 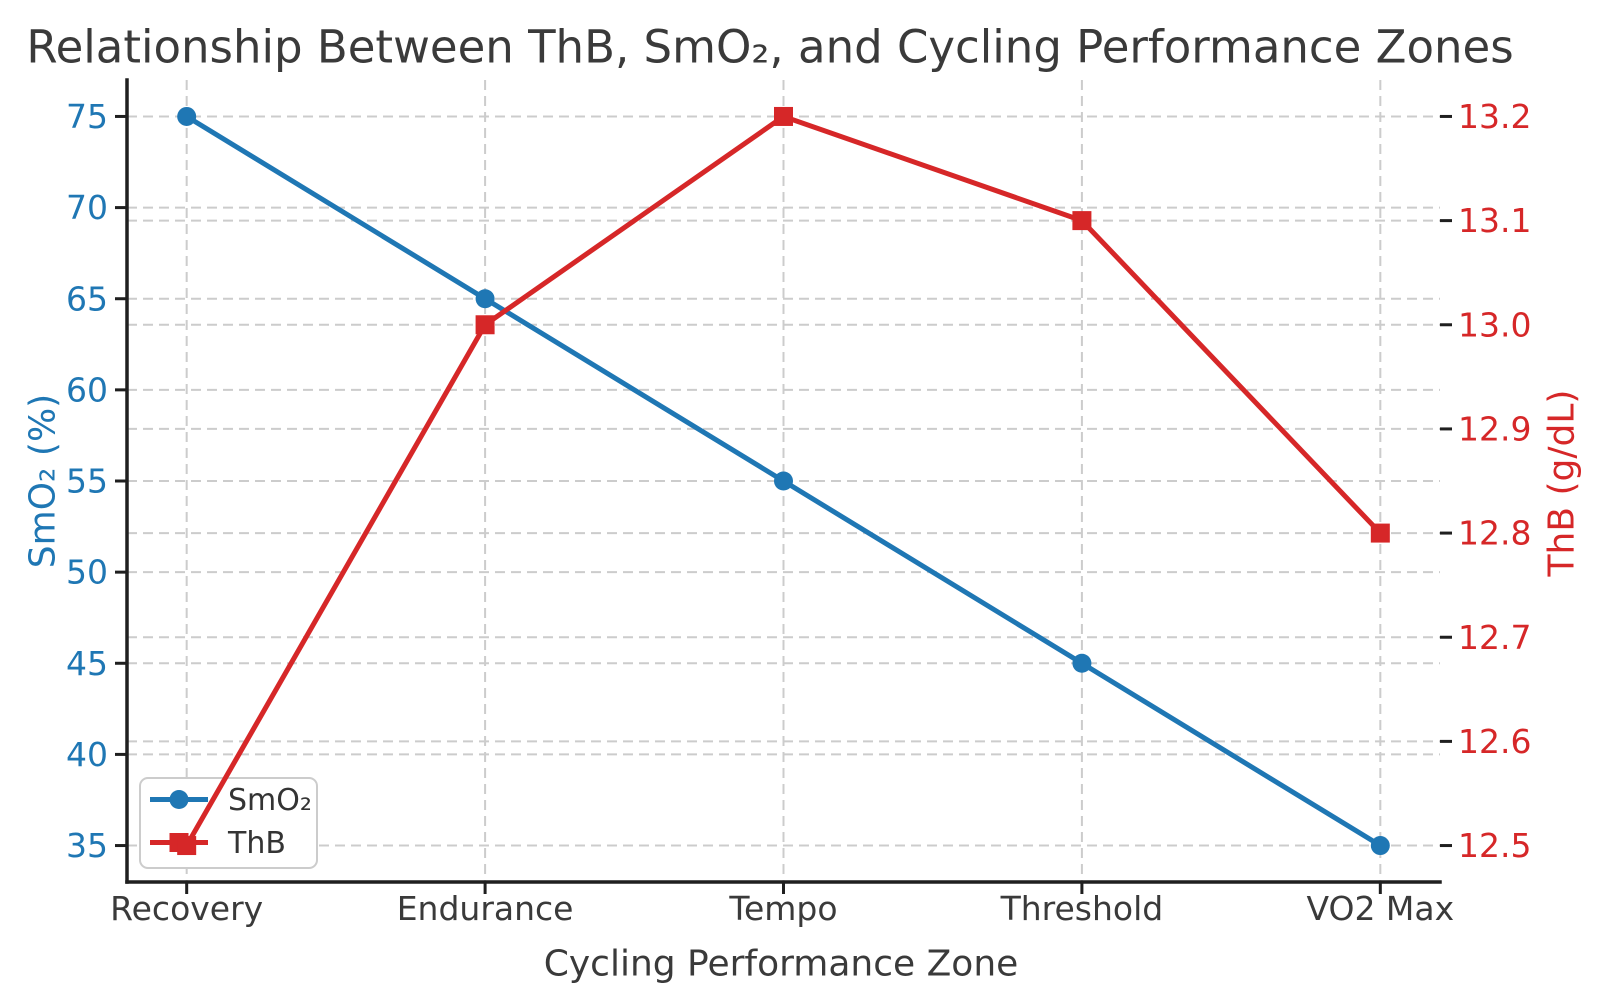 I want to click on right-tick-label-13.2: 13.2, so click(x=1494, y=116).